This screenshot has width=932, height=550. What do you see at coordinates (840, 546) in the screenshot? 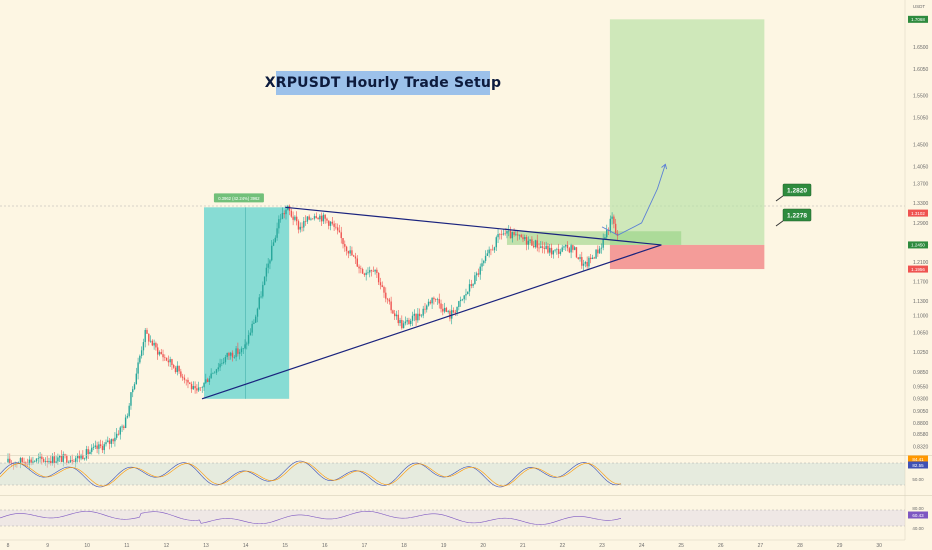
I see `x-tick-label: 29` at bounding box center [840, 546].